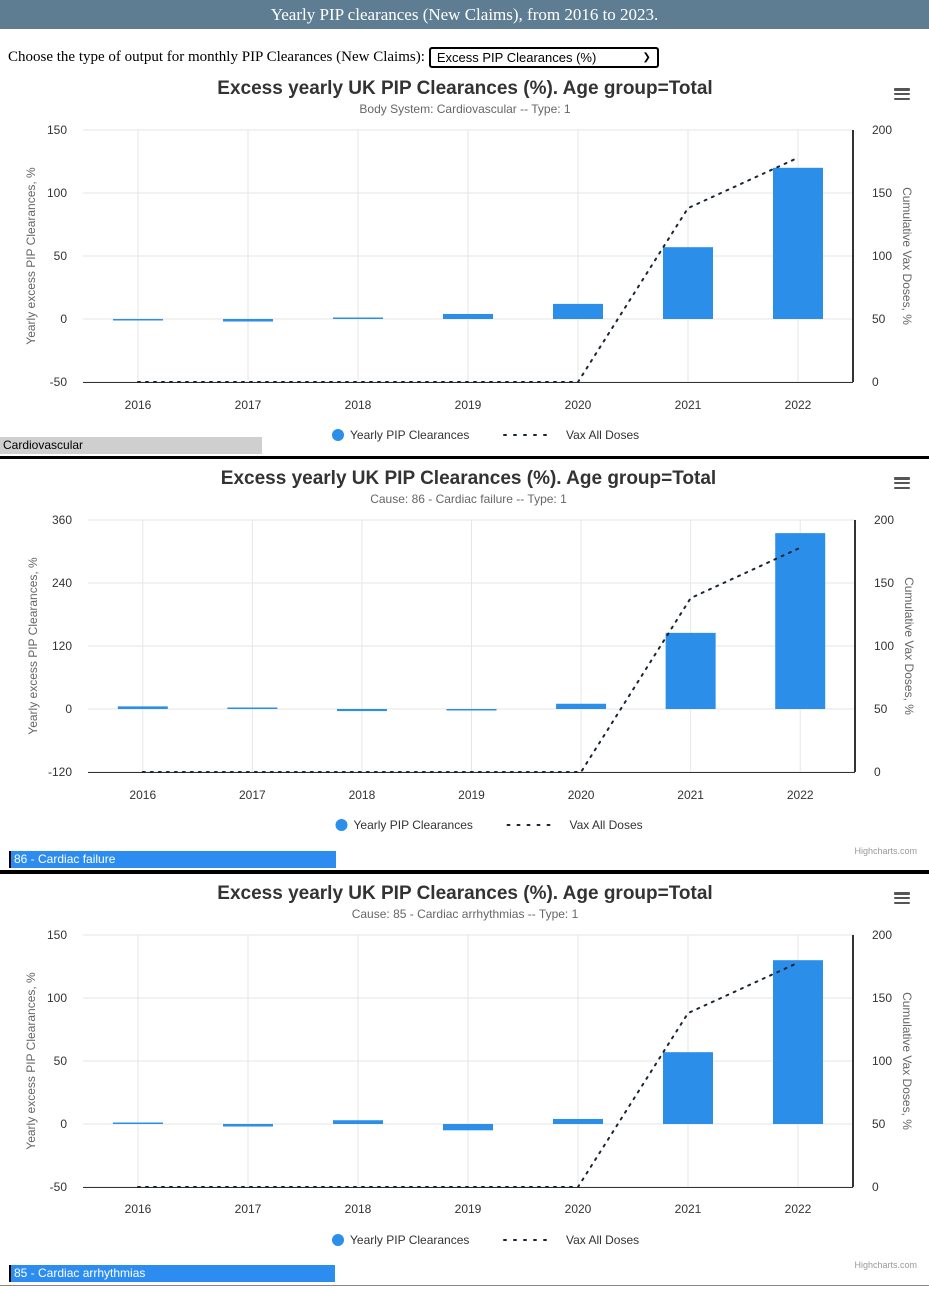 This screenshot has height=1289, width=929. I want to click on chart-subtitle: Body System: Cardiovascular -- Type: 1, so click(465, 109).